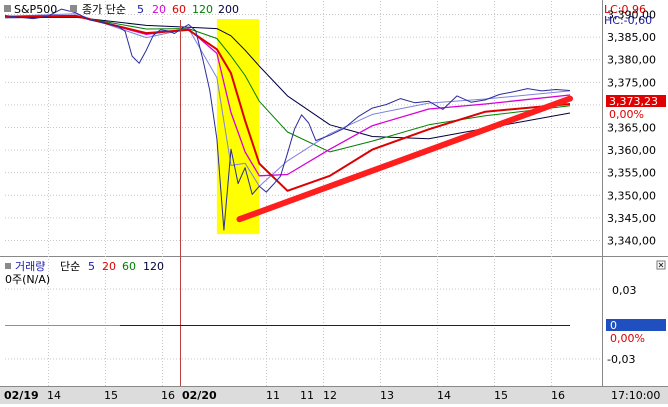  I want to click on pct-label: 0,00%, so click(626, 114).